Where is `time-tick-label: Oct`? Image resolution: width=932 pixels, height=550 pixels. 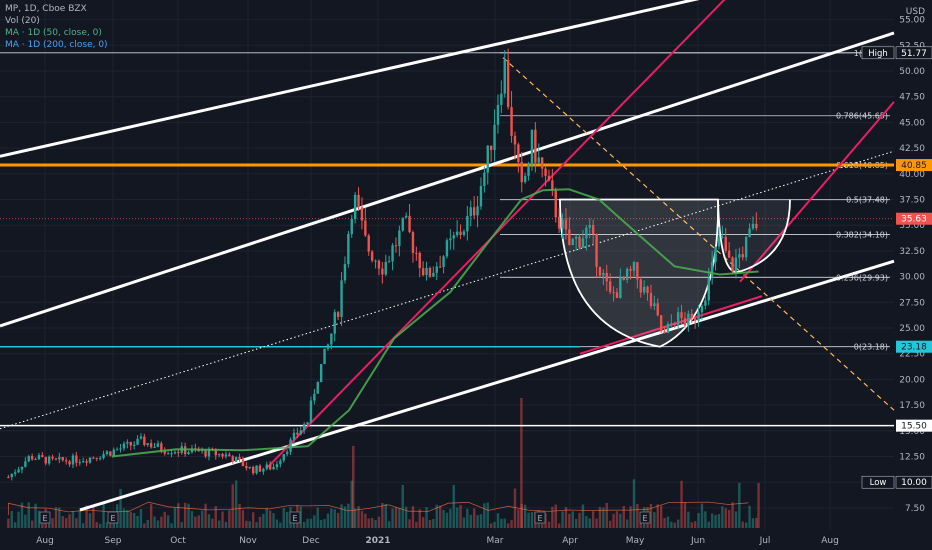
time-tick-label: Oct is located at coordinates (178, 541).